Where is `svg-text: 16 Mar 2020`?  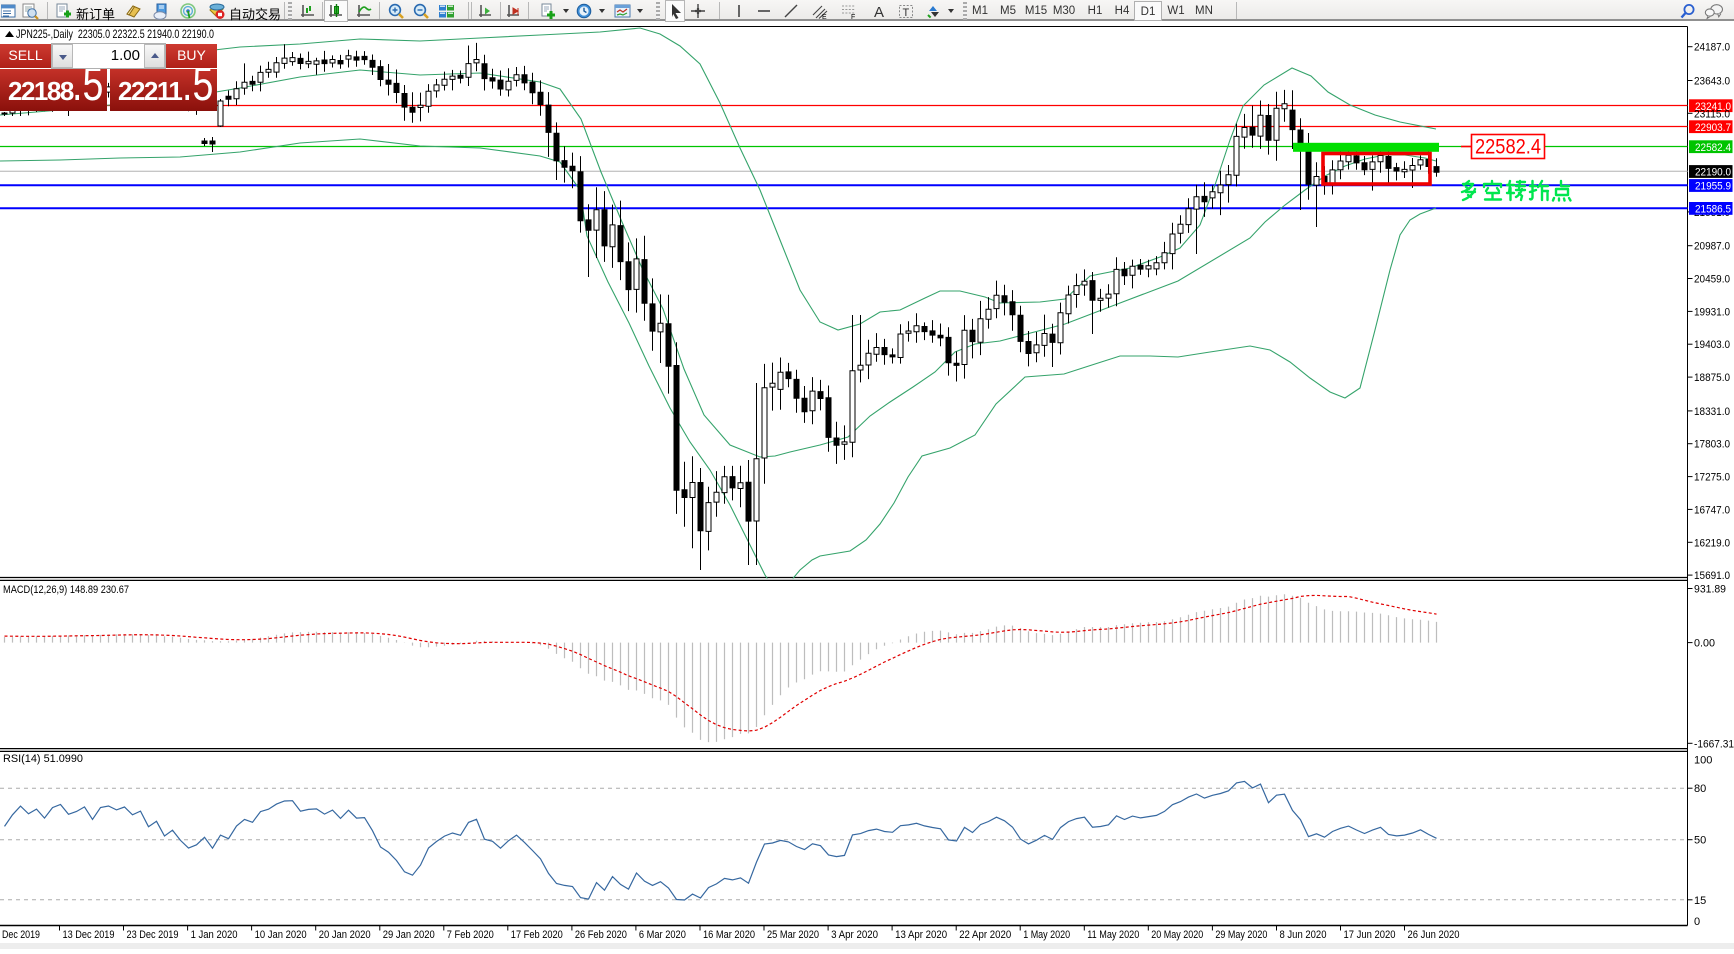
svg-text: 16 Mar 2020 is located at coordinates (729, 935).